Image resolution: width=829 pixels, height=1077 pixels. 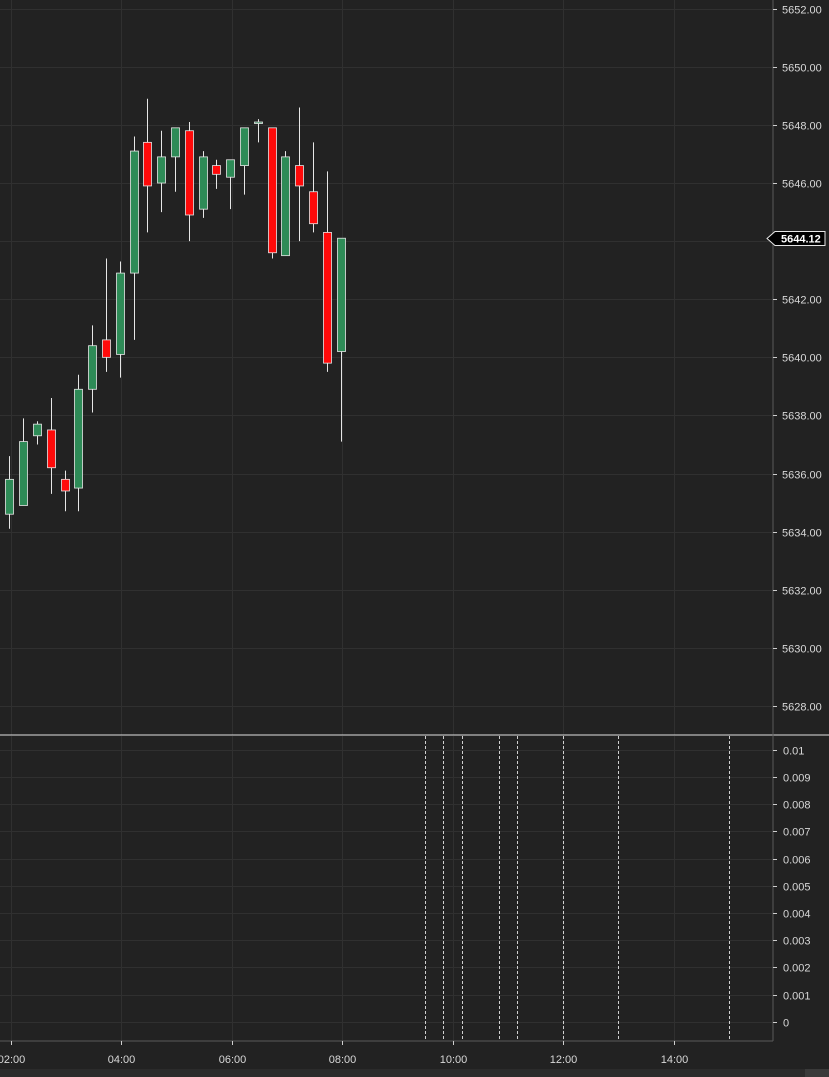 What do you see at coordinates (802, 301) in the screenshot?
I see `price-tick-label: 5642.00` at bounding box center [802, 301].